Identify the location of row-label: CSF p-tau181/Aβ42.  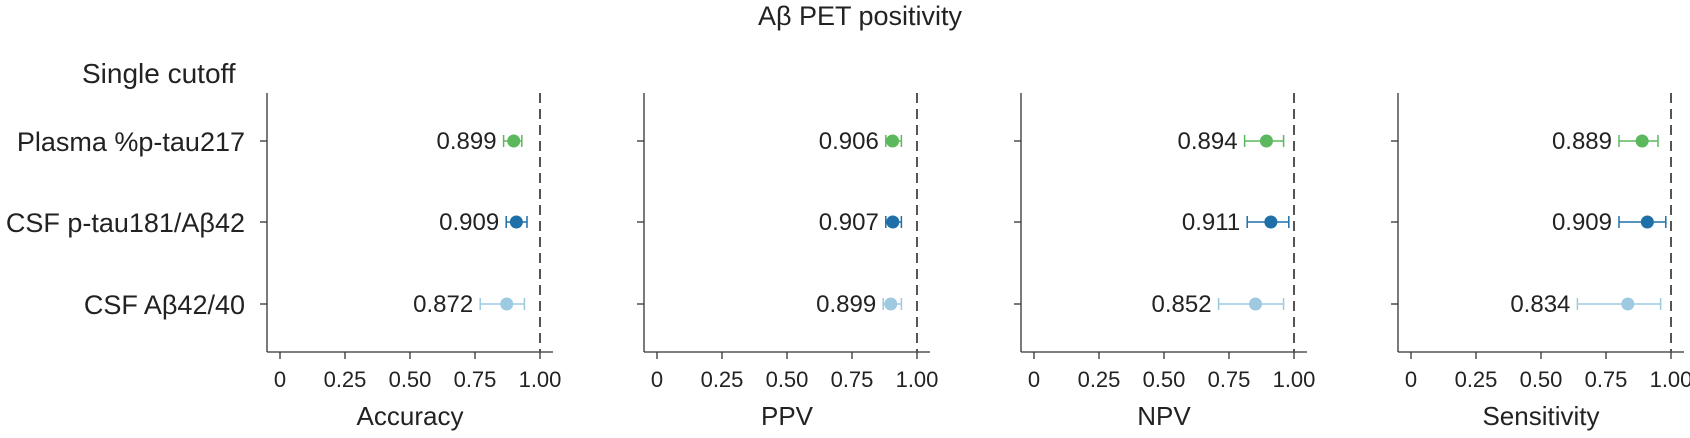
(125, 223).